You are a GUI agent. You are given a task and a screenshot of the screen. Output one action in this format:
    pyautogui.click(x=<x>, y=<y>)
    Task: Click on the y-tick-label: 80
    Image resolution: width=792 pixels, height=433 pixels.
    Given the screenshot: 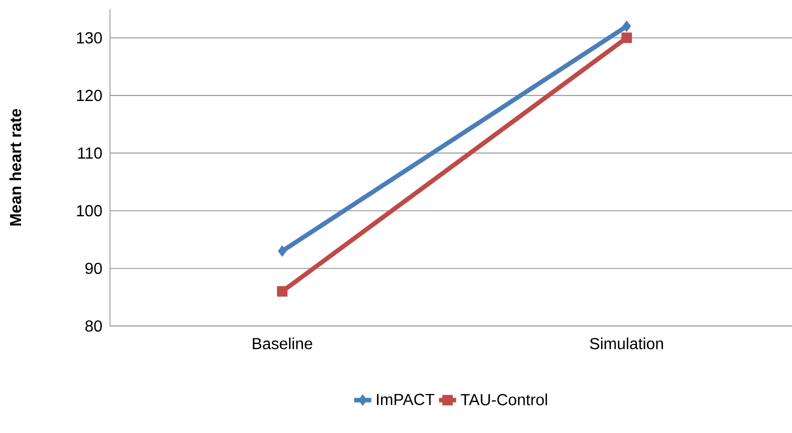 What is the action you would take?
    pyautogui.click(x=93, y=326)
    